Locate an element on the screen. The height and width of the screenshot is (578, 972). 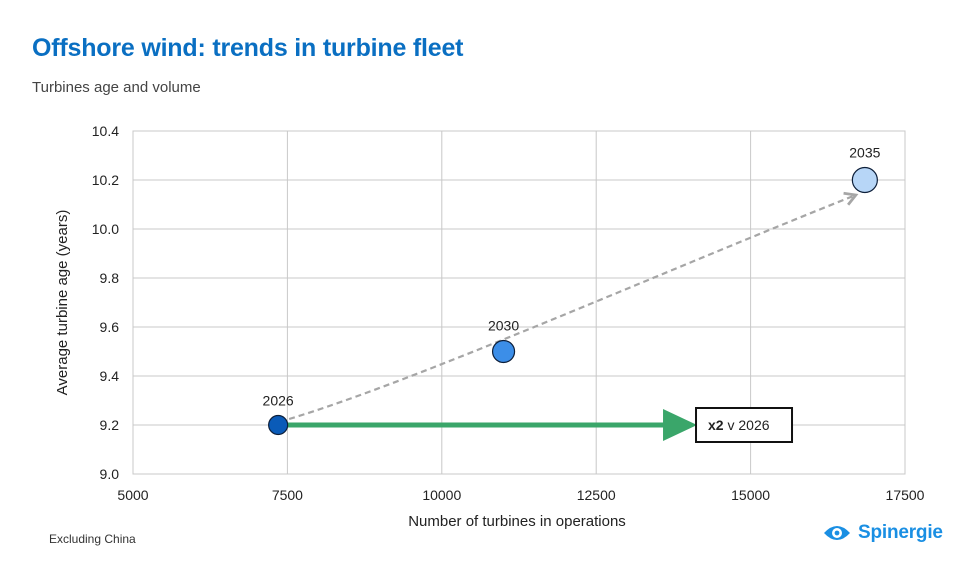
growth-arrow-head is located at coordinates (680, 425).